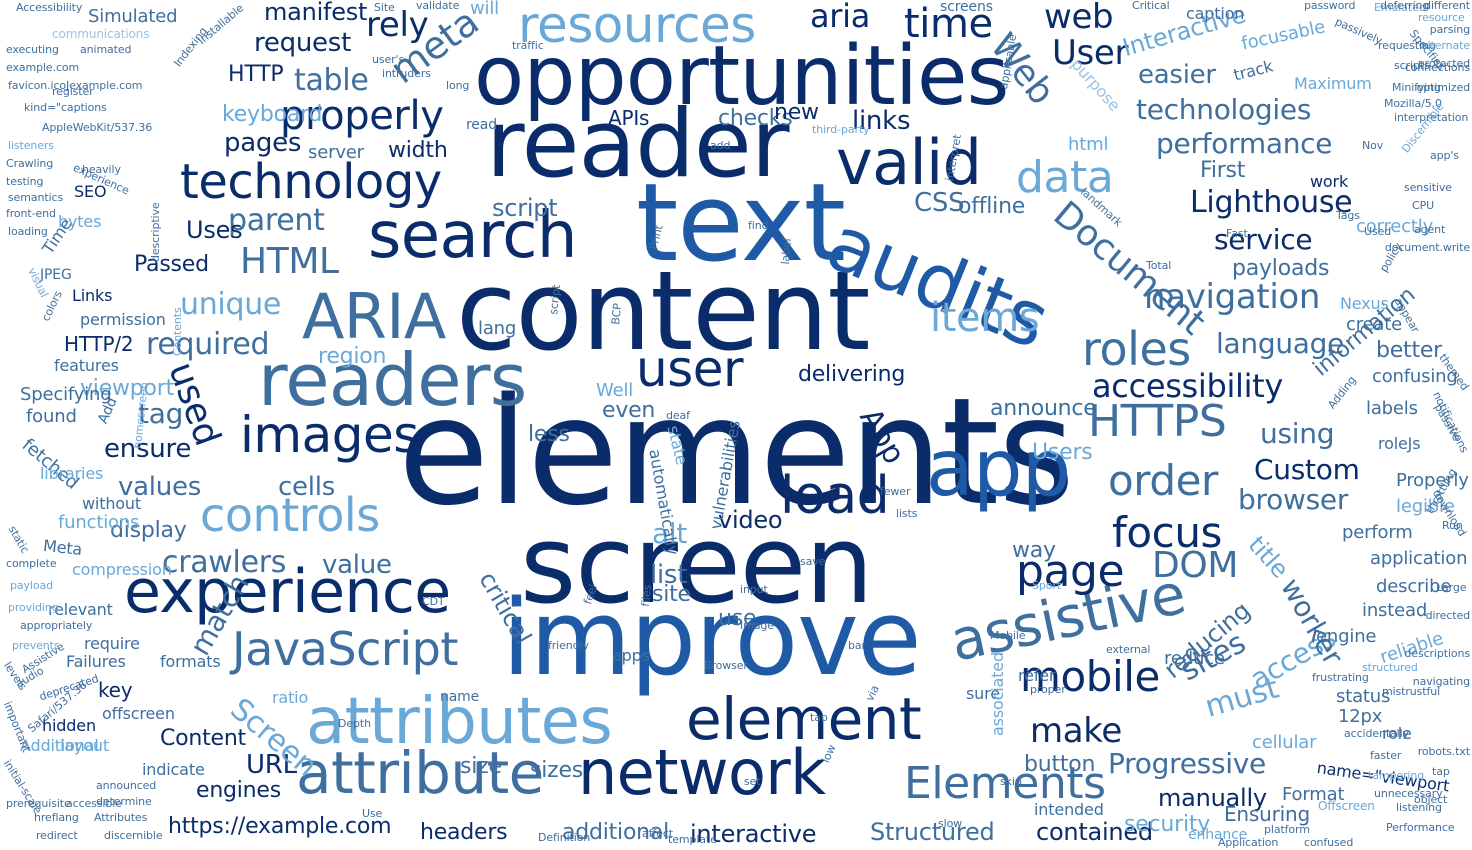 This screenshot has width=1472, height=850. What do you see at coordinates (18, 539) in the screenshot?
I see `word-static-331: static` at bounding box center [18, 539].